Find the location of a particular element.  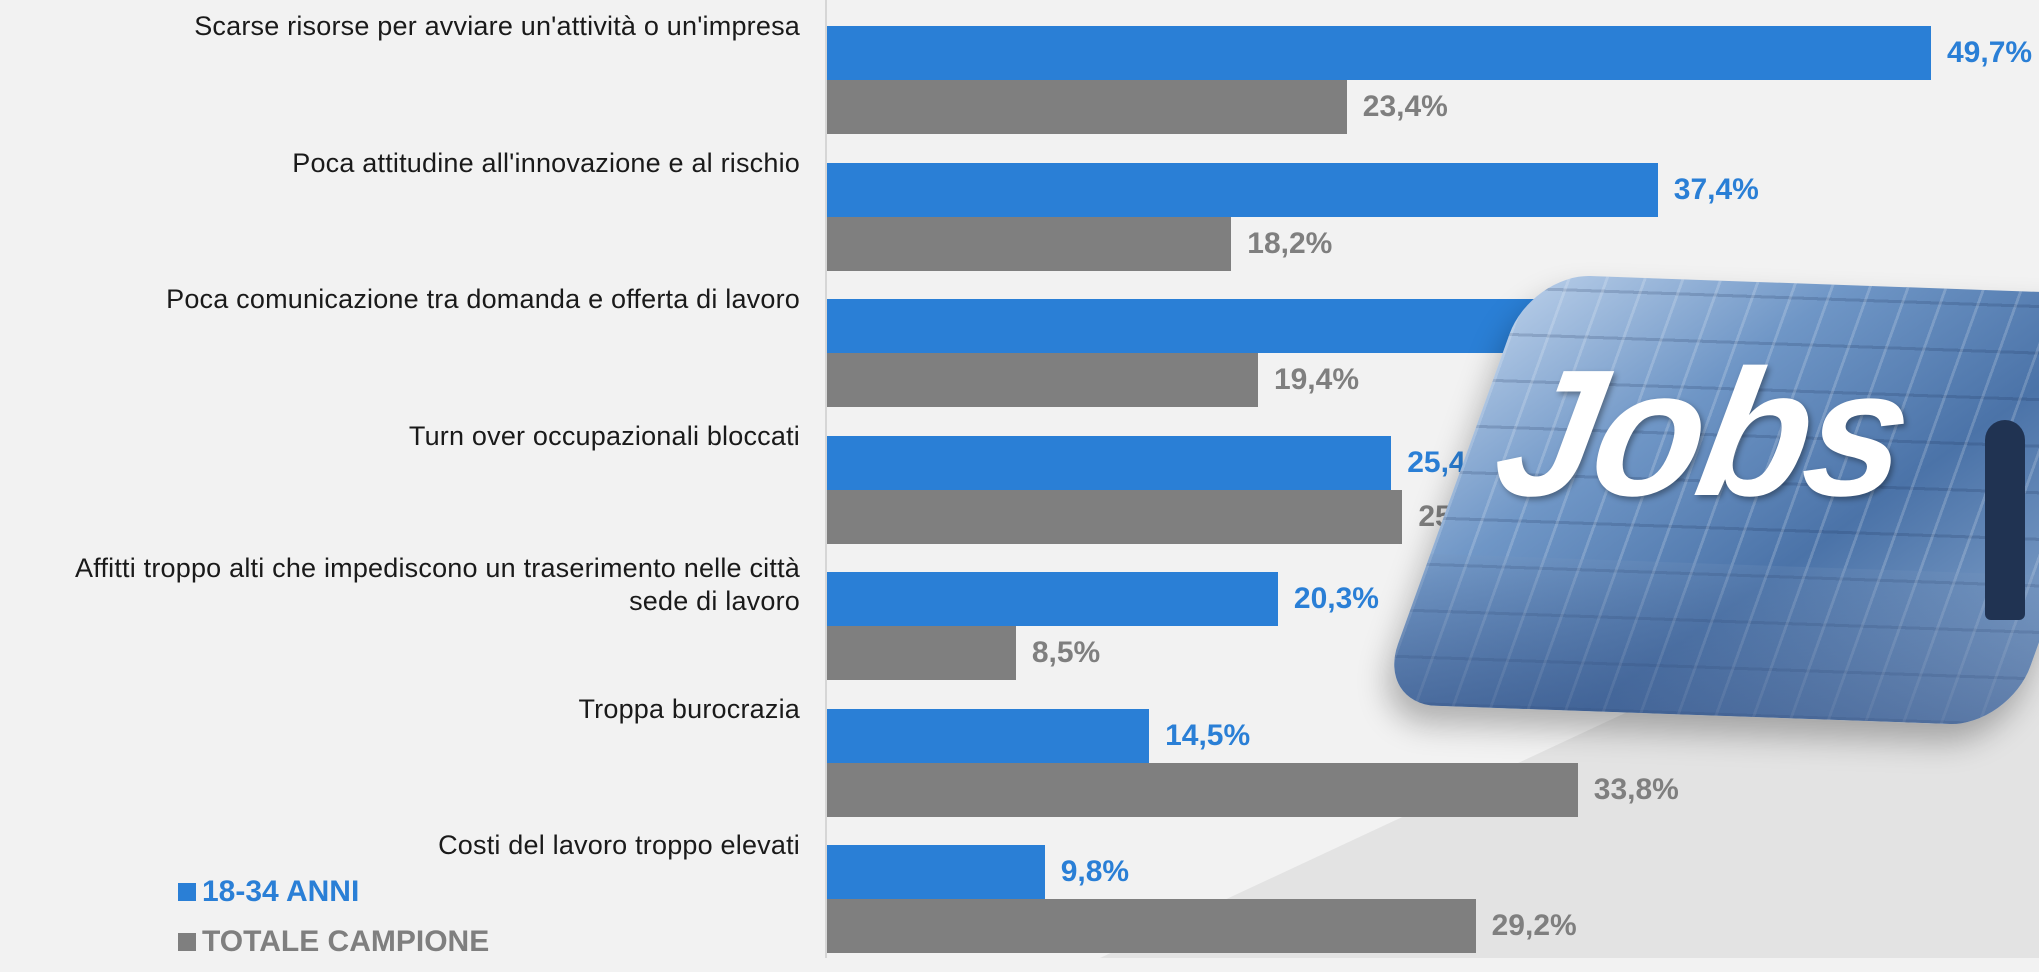

data-label-18-34: 14,5% is located at coordinates (1208, 735).